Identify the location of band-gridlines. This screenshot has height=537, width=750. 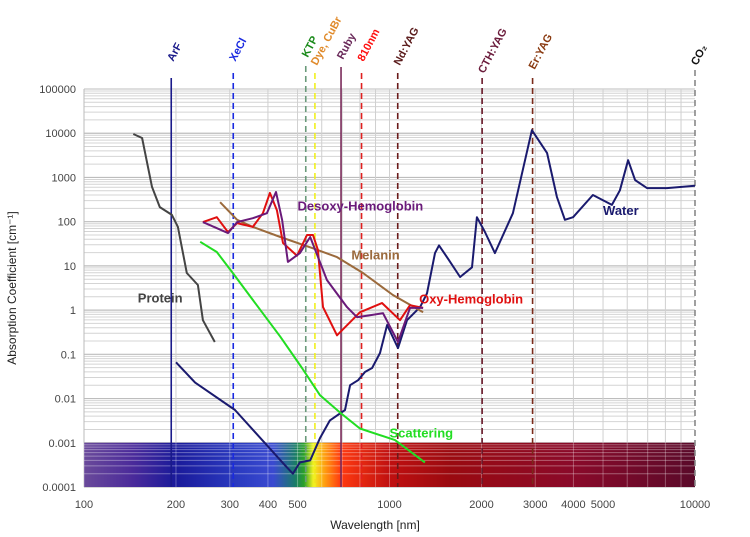
(389, 464).